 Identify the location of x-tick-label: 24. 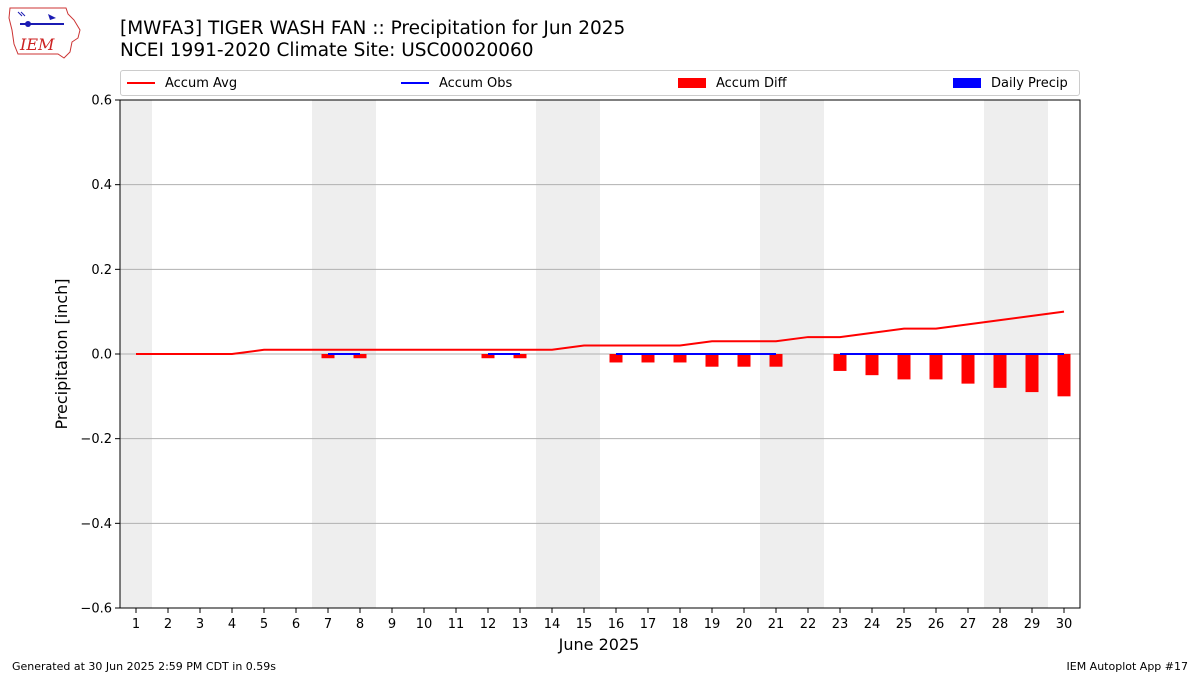
(872, 624).